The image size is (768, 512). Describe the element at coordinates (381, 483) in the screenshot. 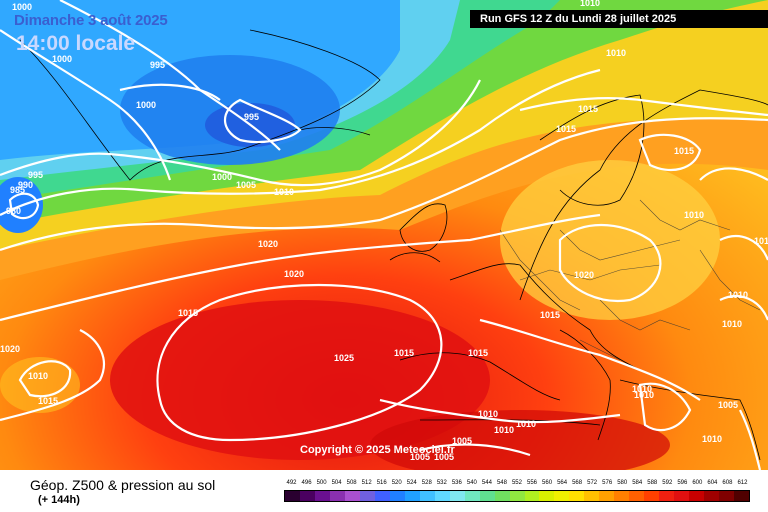

I see `scale-label: 516` at that location.